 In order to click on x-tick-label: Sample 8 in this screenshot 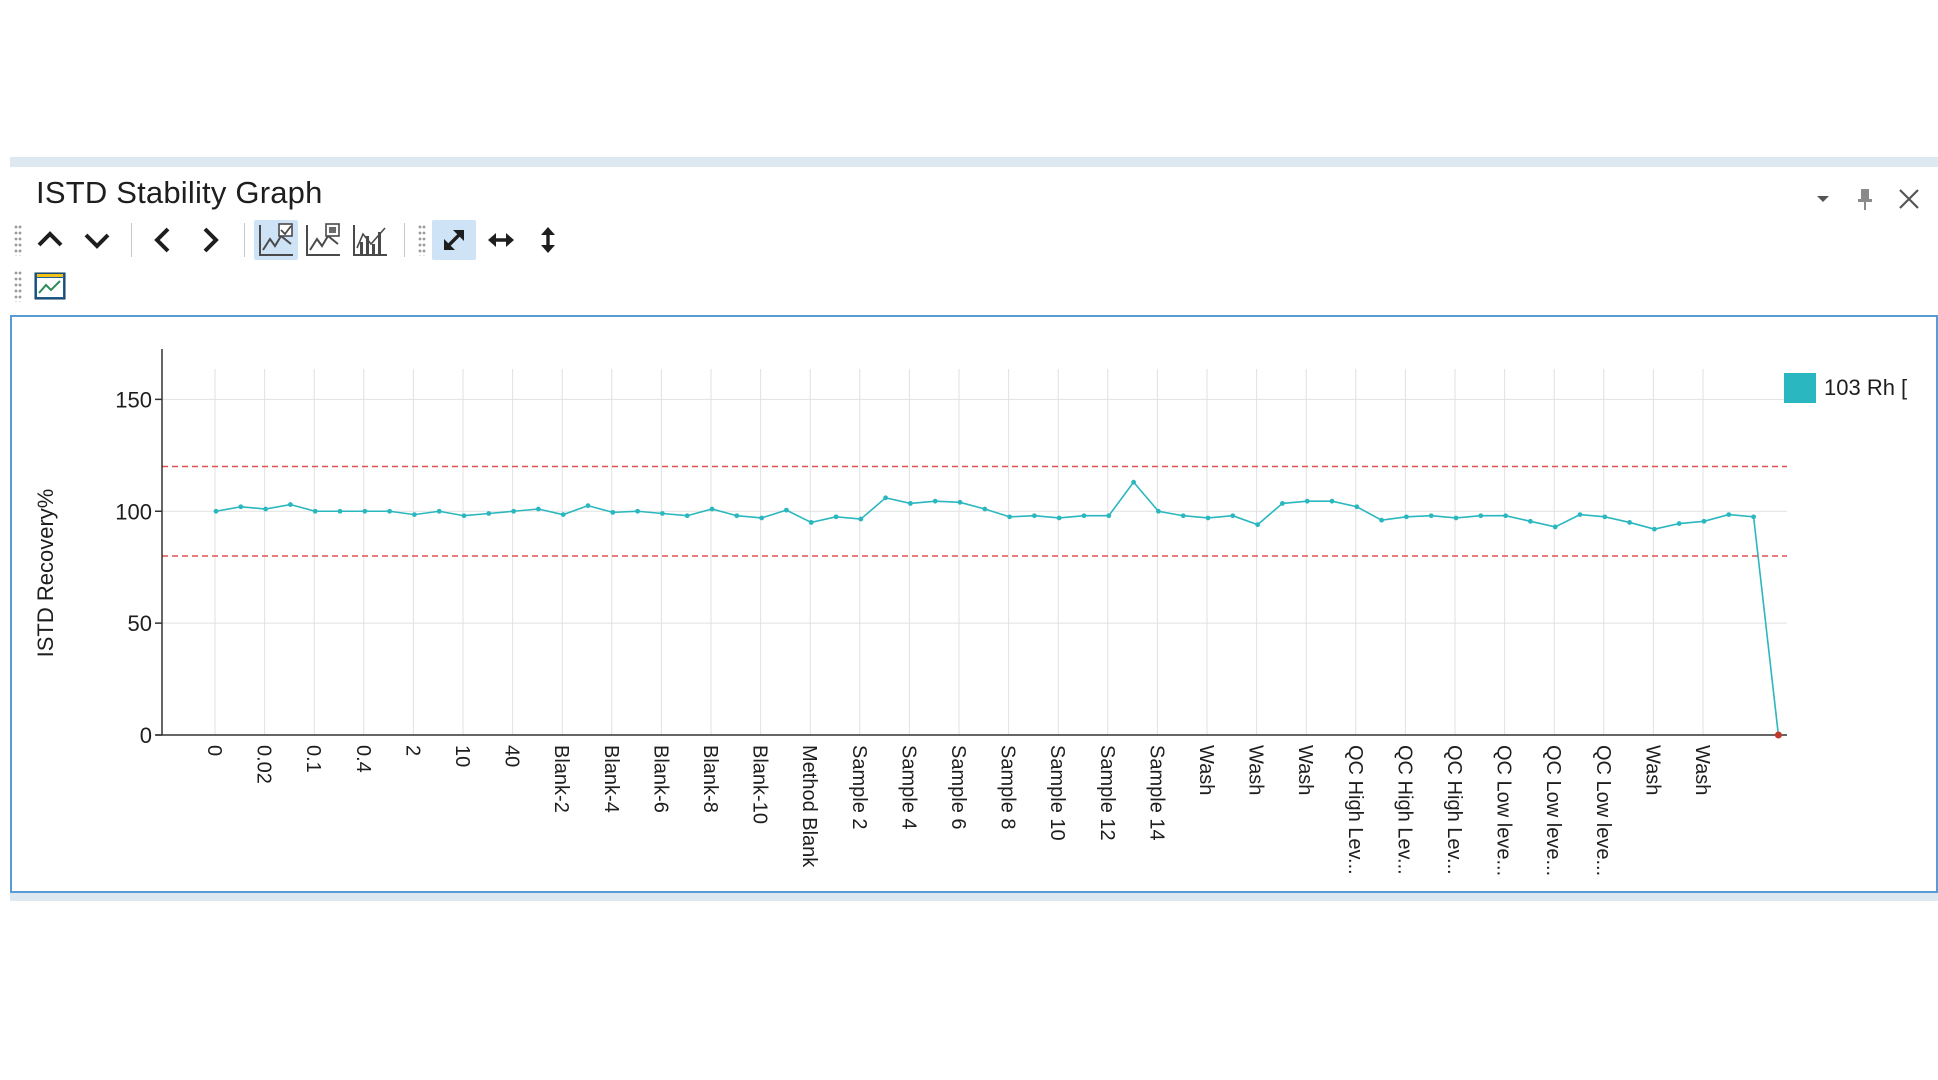, I will do `click(1008, 787)`.